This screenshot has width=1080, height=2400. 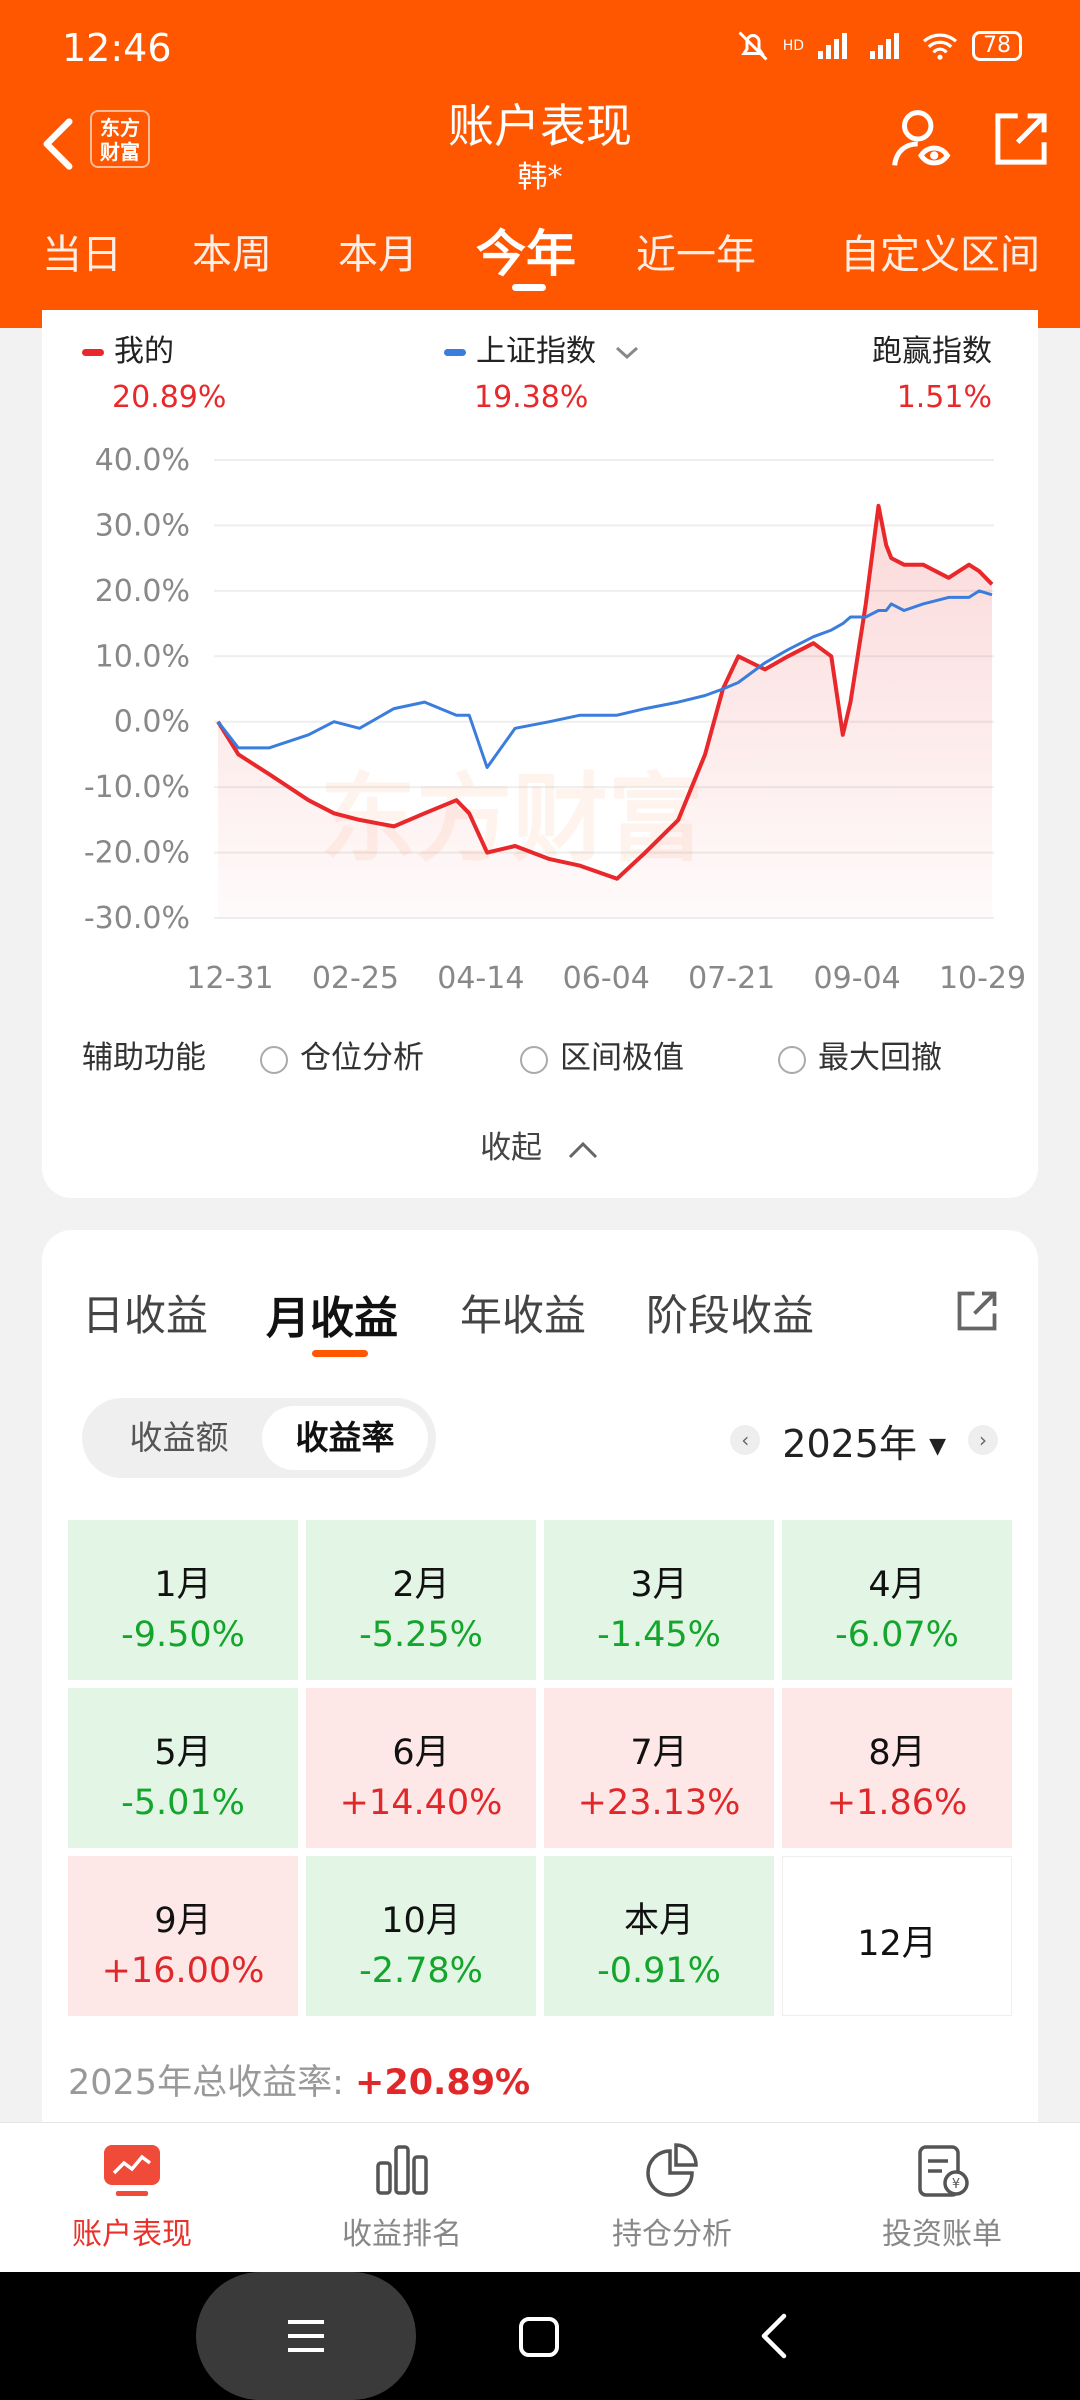 What do you see at coordinates (179, 1437) in the screenshot?
I see `segment-amount: 收益额` at bounding box center [179, 1437].